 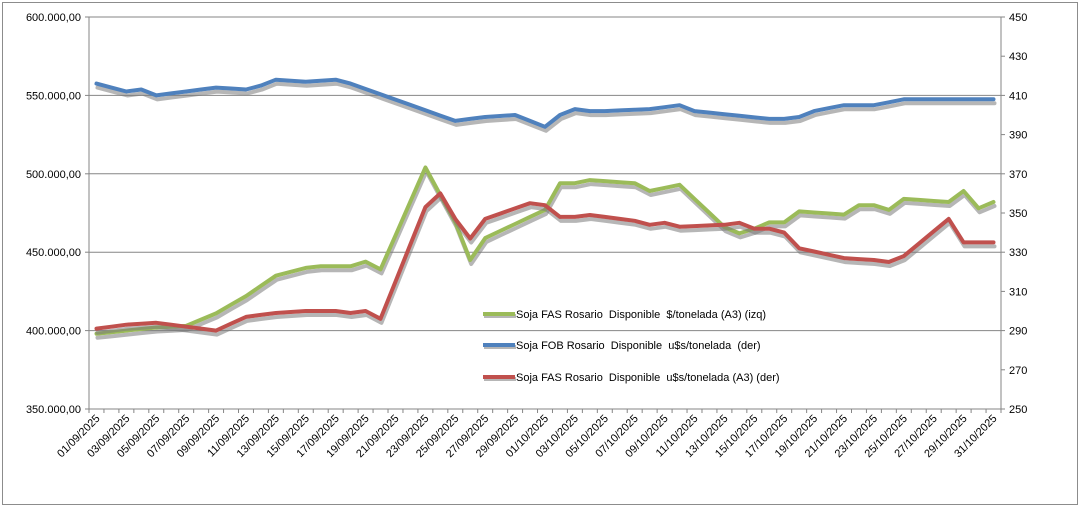 What do you see at coordinates (53, 96) in the screenshot?
I see `y-left-tick-label: 550.000,00` at bounding box center [53, 96].